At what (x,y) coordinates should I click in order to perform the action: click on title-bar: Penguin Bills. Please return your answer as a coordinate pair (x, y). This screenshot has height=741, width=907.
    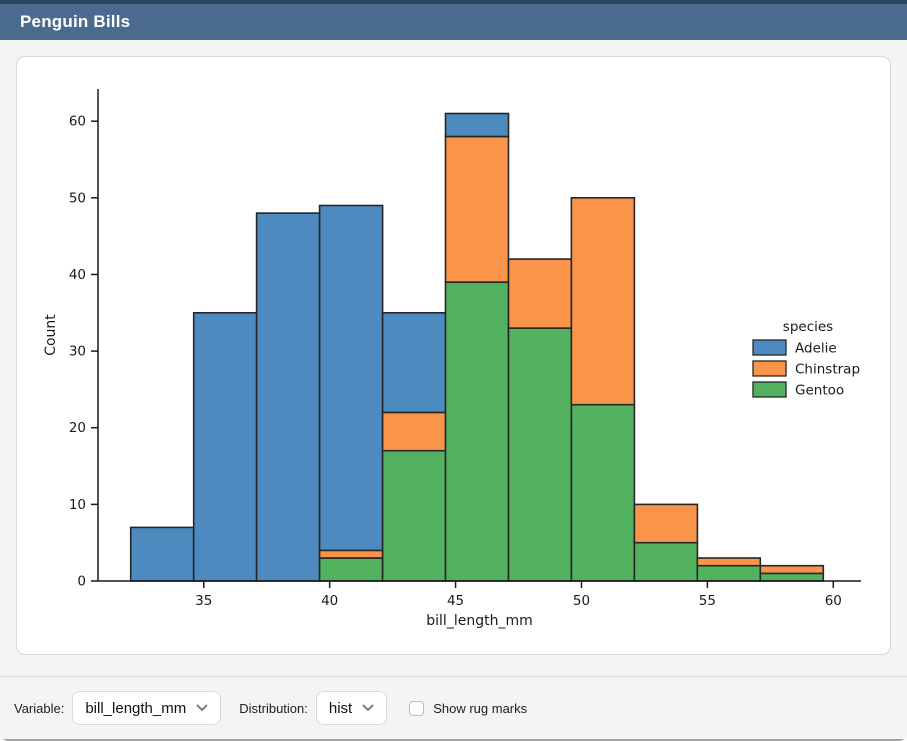
    Looking at the image, I should click on (453, 20).